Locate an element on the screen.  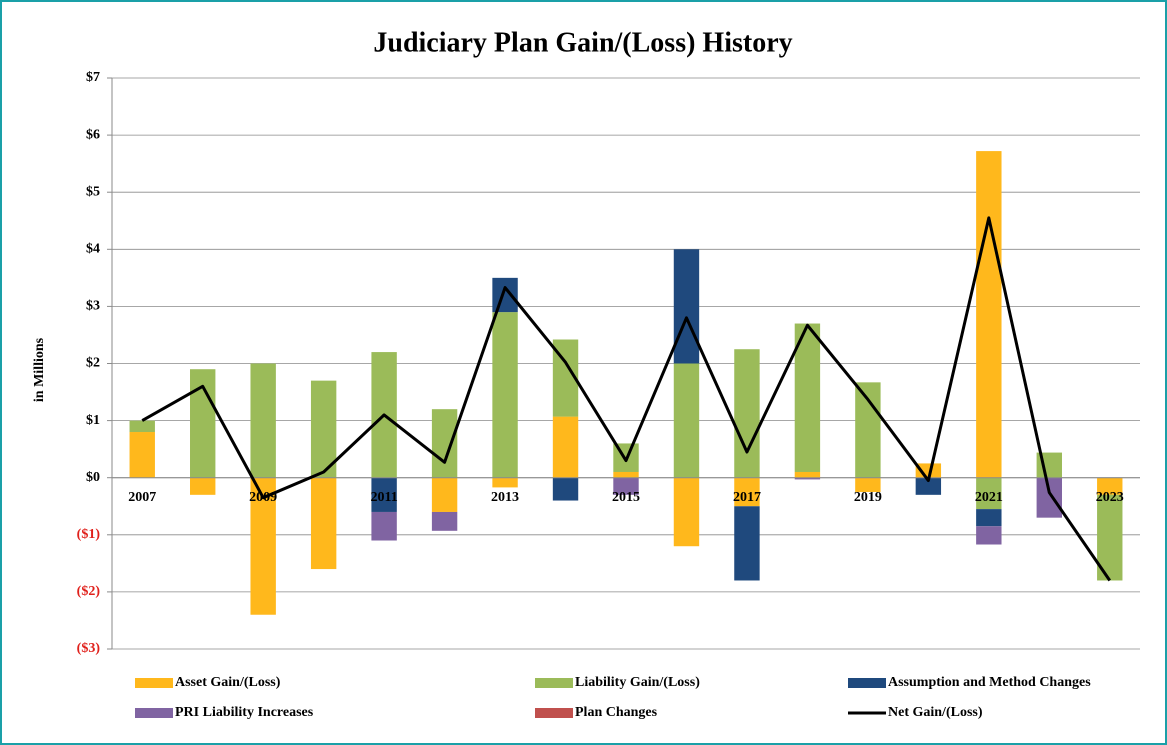
y-tick-label: $0 is located at coordinates (93, 477).